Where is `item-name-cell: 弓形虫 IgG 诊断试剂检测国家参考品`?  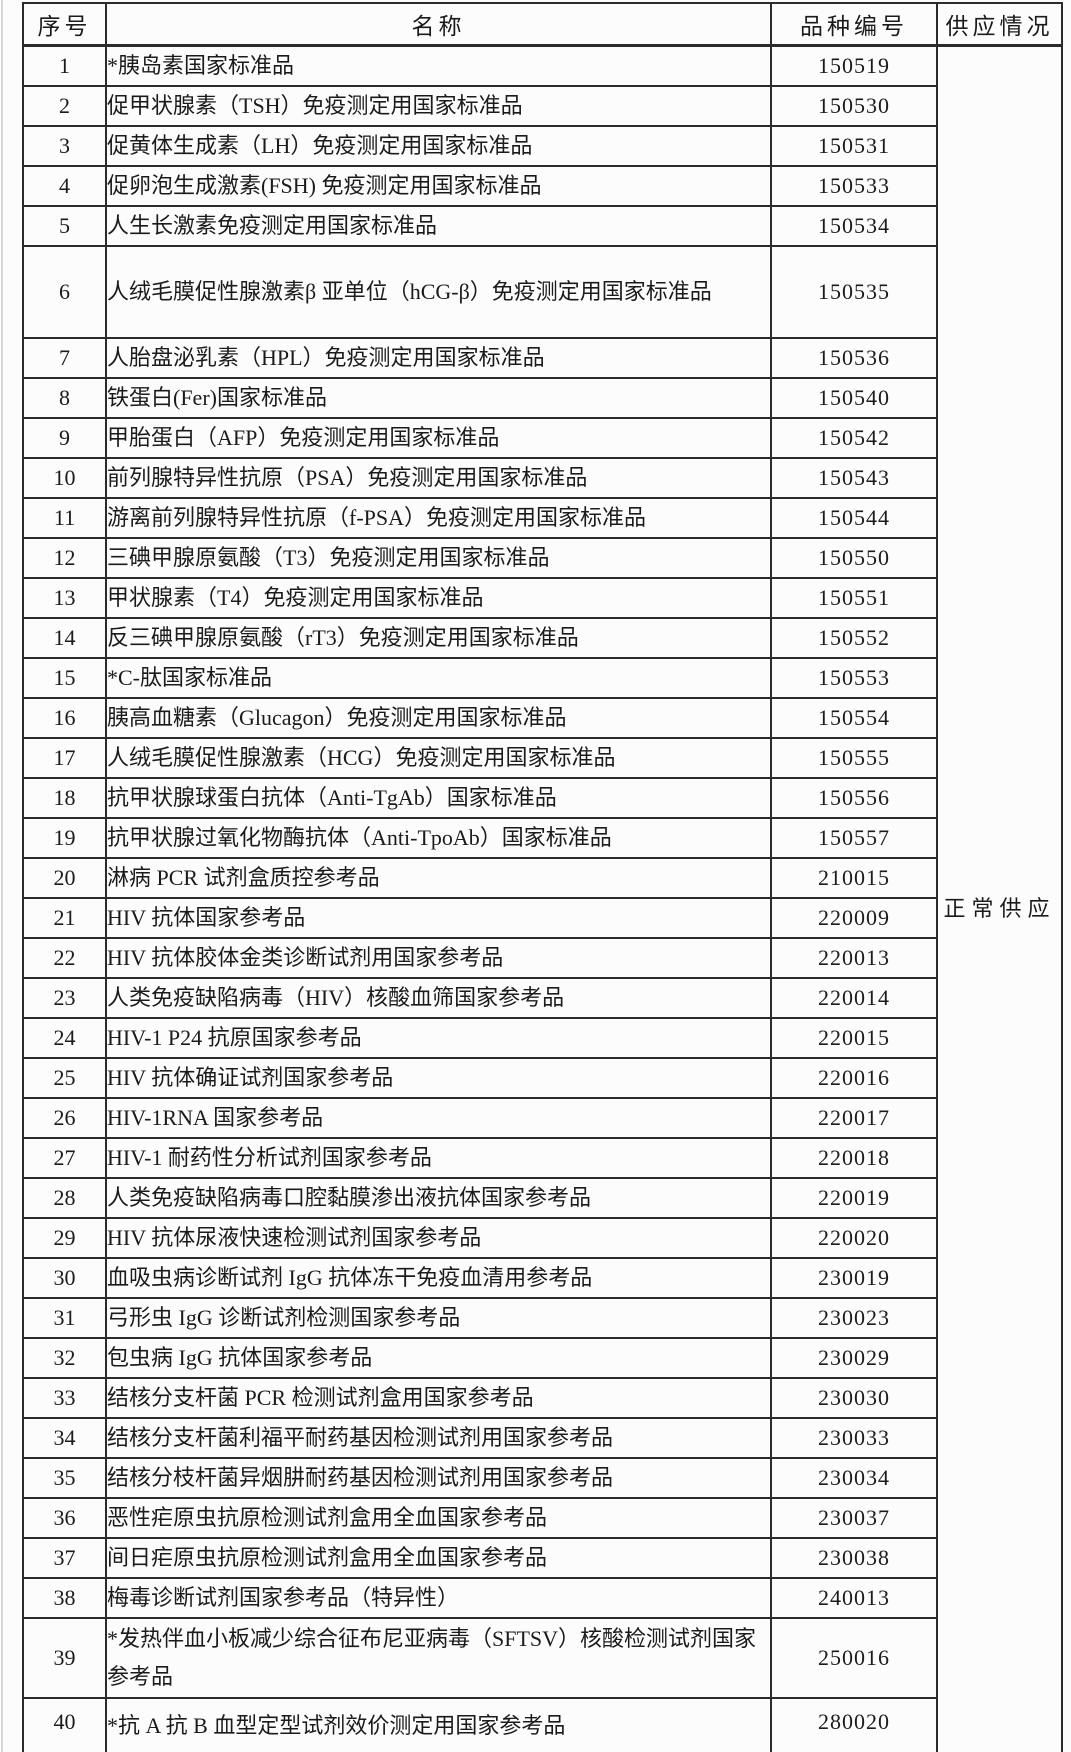 item-name-cell: 弓形虫 IgG 诊断试剂检测国家参考品 is located at coordinates (438, 1318).